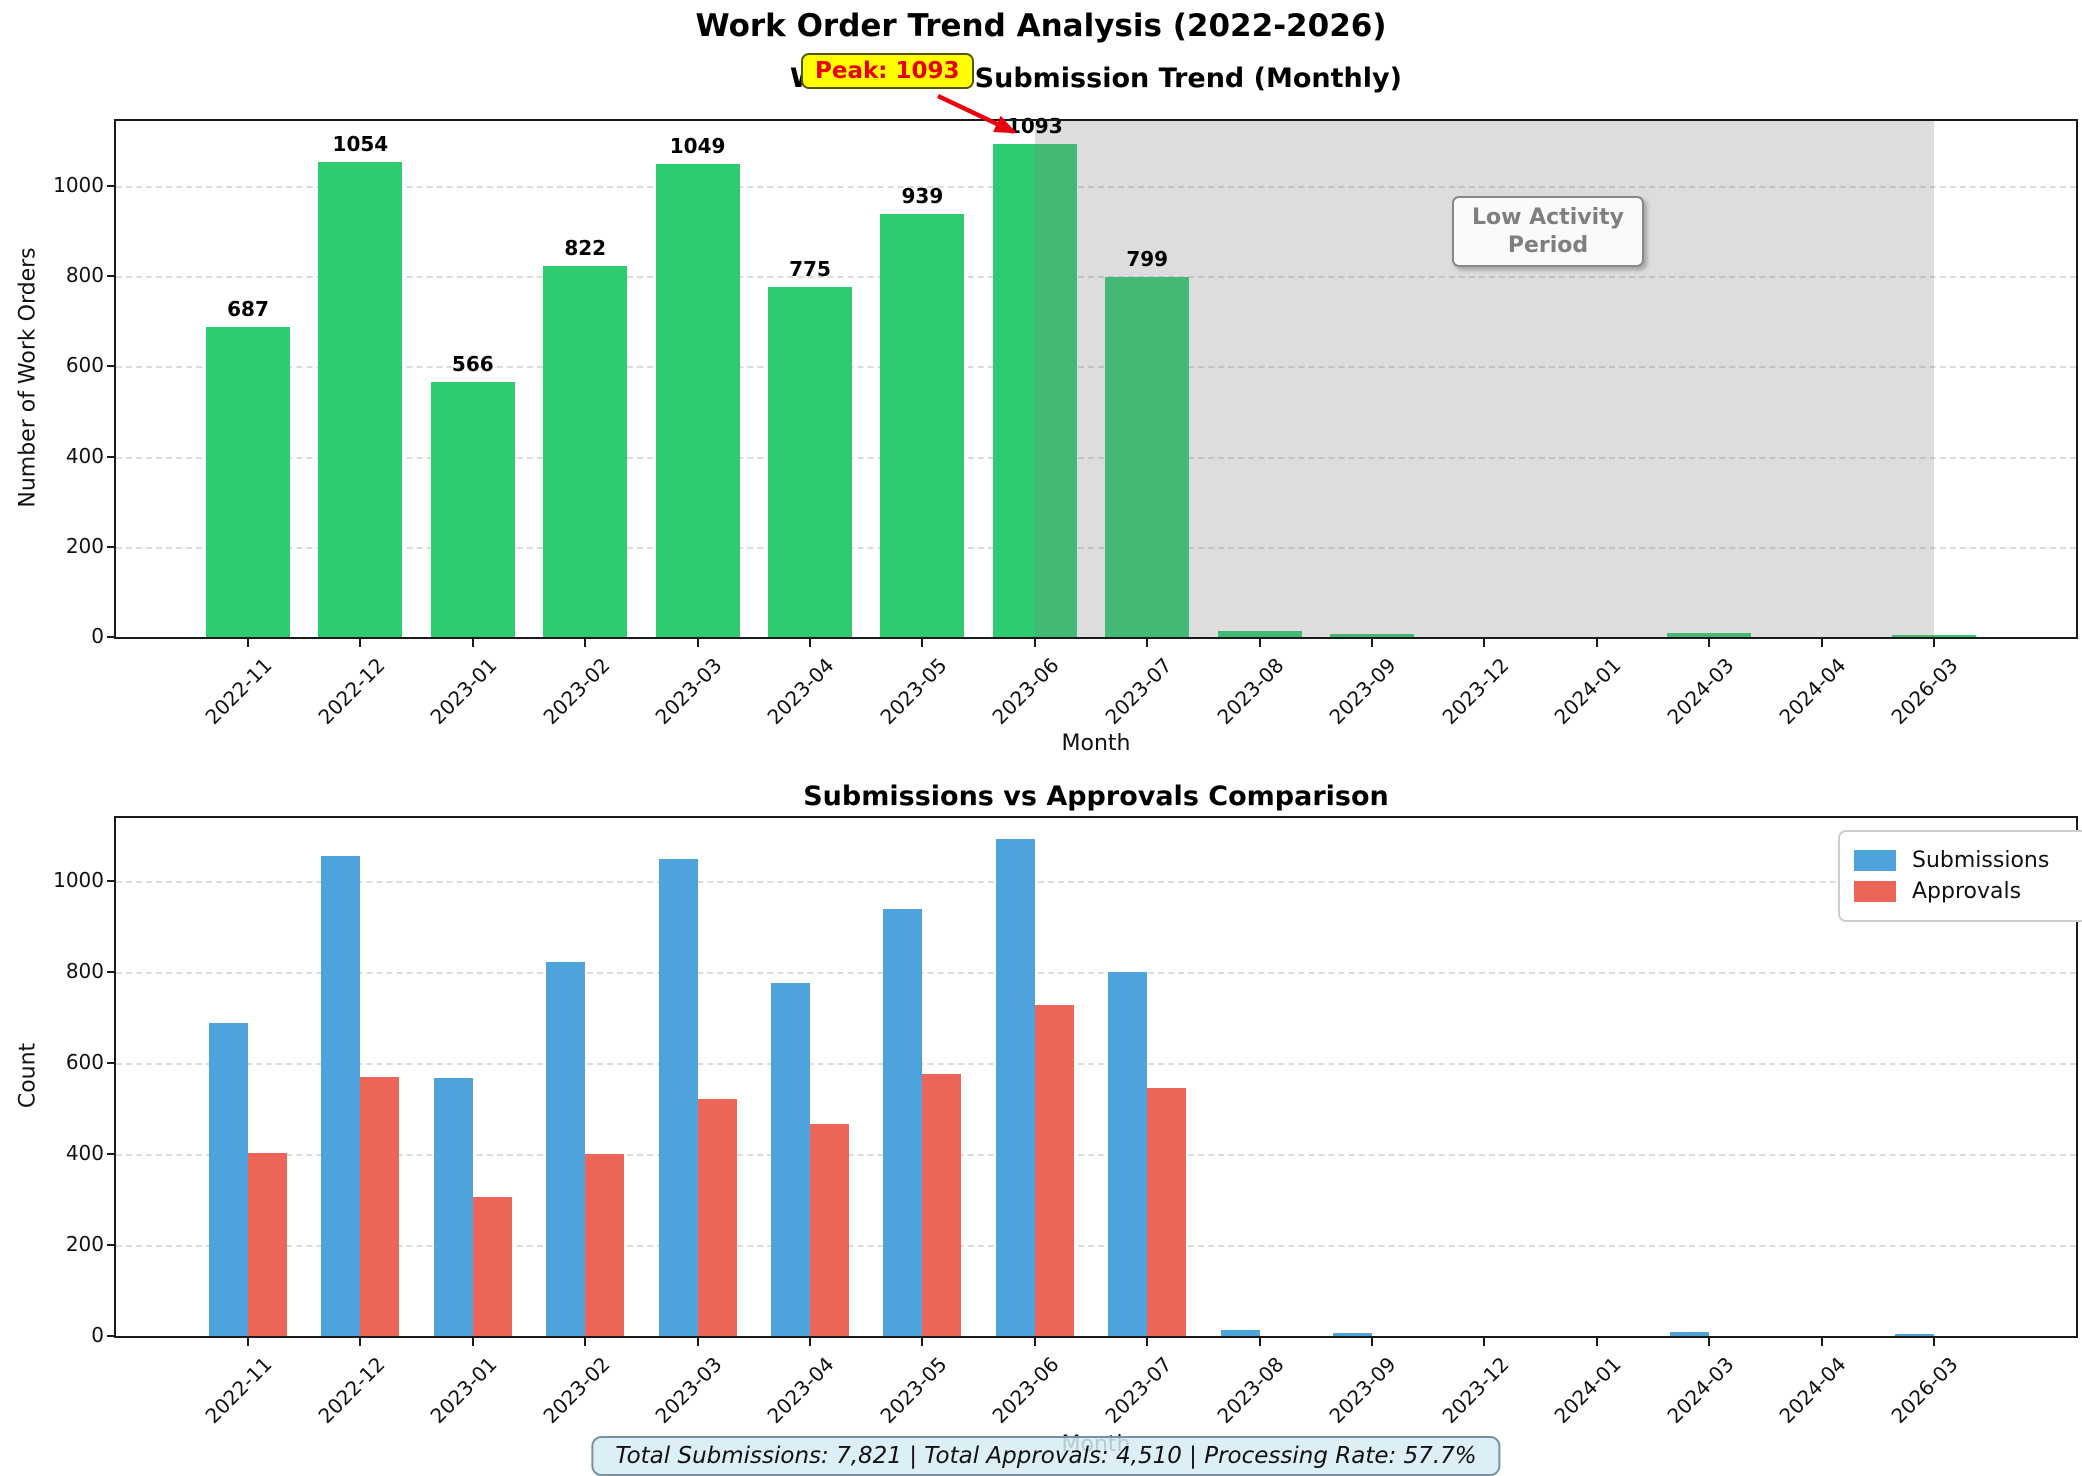  I want to click on x-tick-label: 2023-12, so click(1475, 1390).